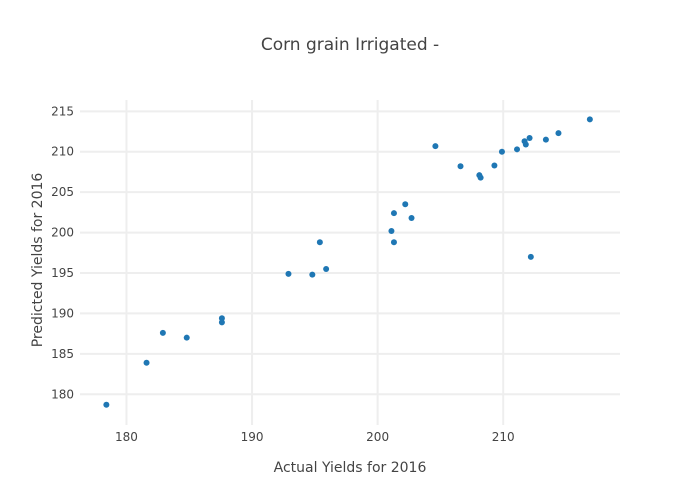  I want to click on x-tick-label: 180, so click(126, 437).